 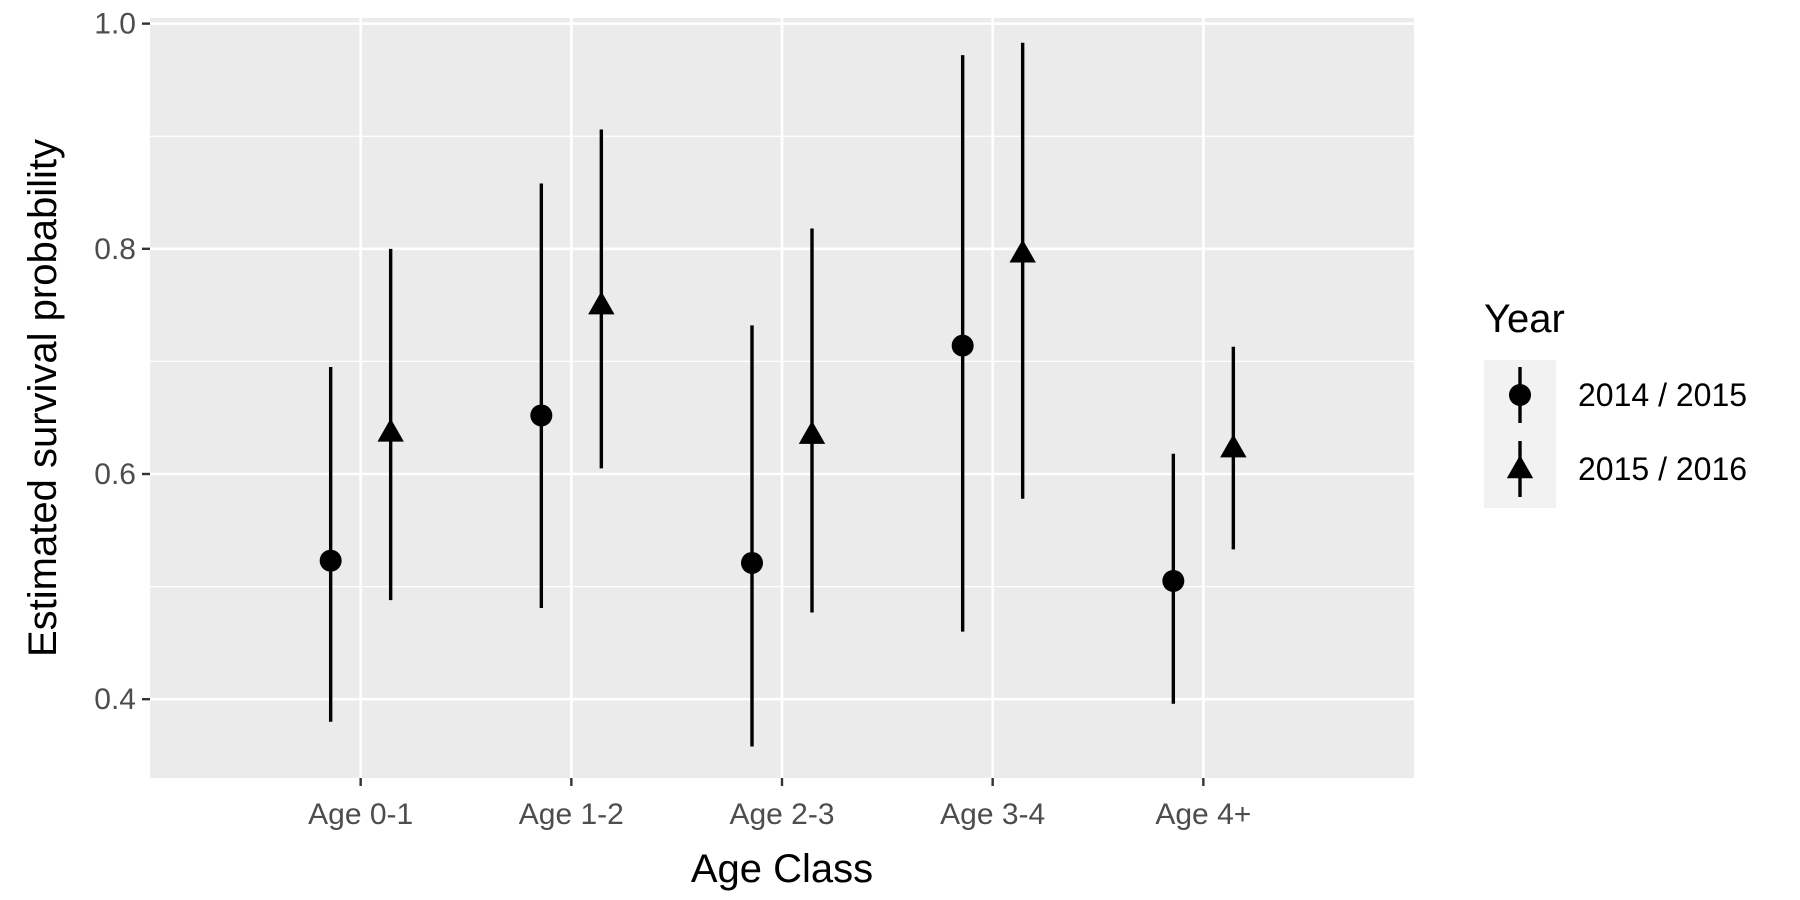 What do you see at coordinates (115, 699) in the screenshot?
I see `y-tick-label: 0.4` at bounding box center [115, 699].